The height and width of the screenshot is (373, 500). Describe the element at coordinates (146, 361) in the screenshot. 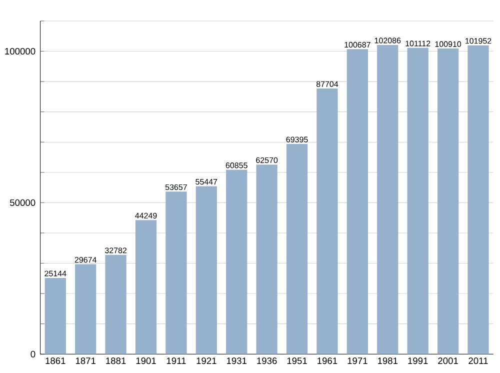

I see `x-tick-label: 1901` at that location.